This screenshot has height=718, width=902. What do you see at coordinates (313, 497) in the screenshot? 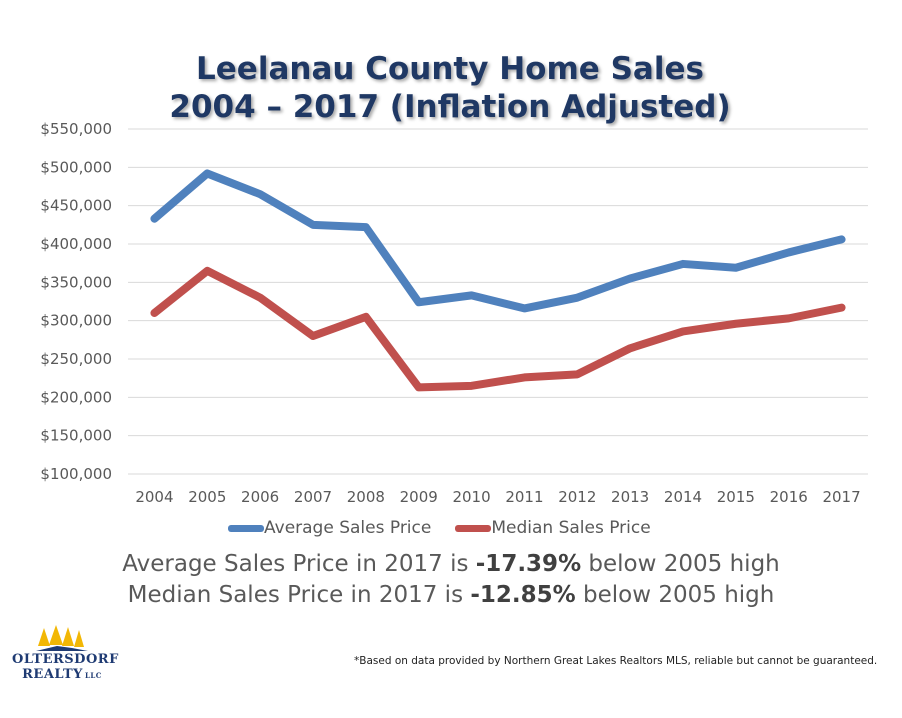
I see `x-tick-label: 2007` at bounding box center [313, 497].